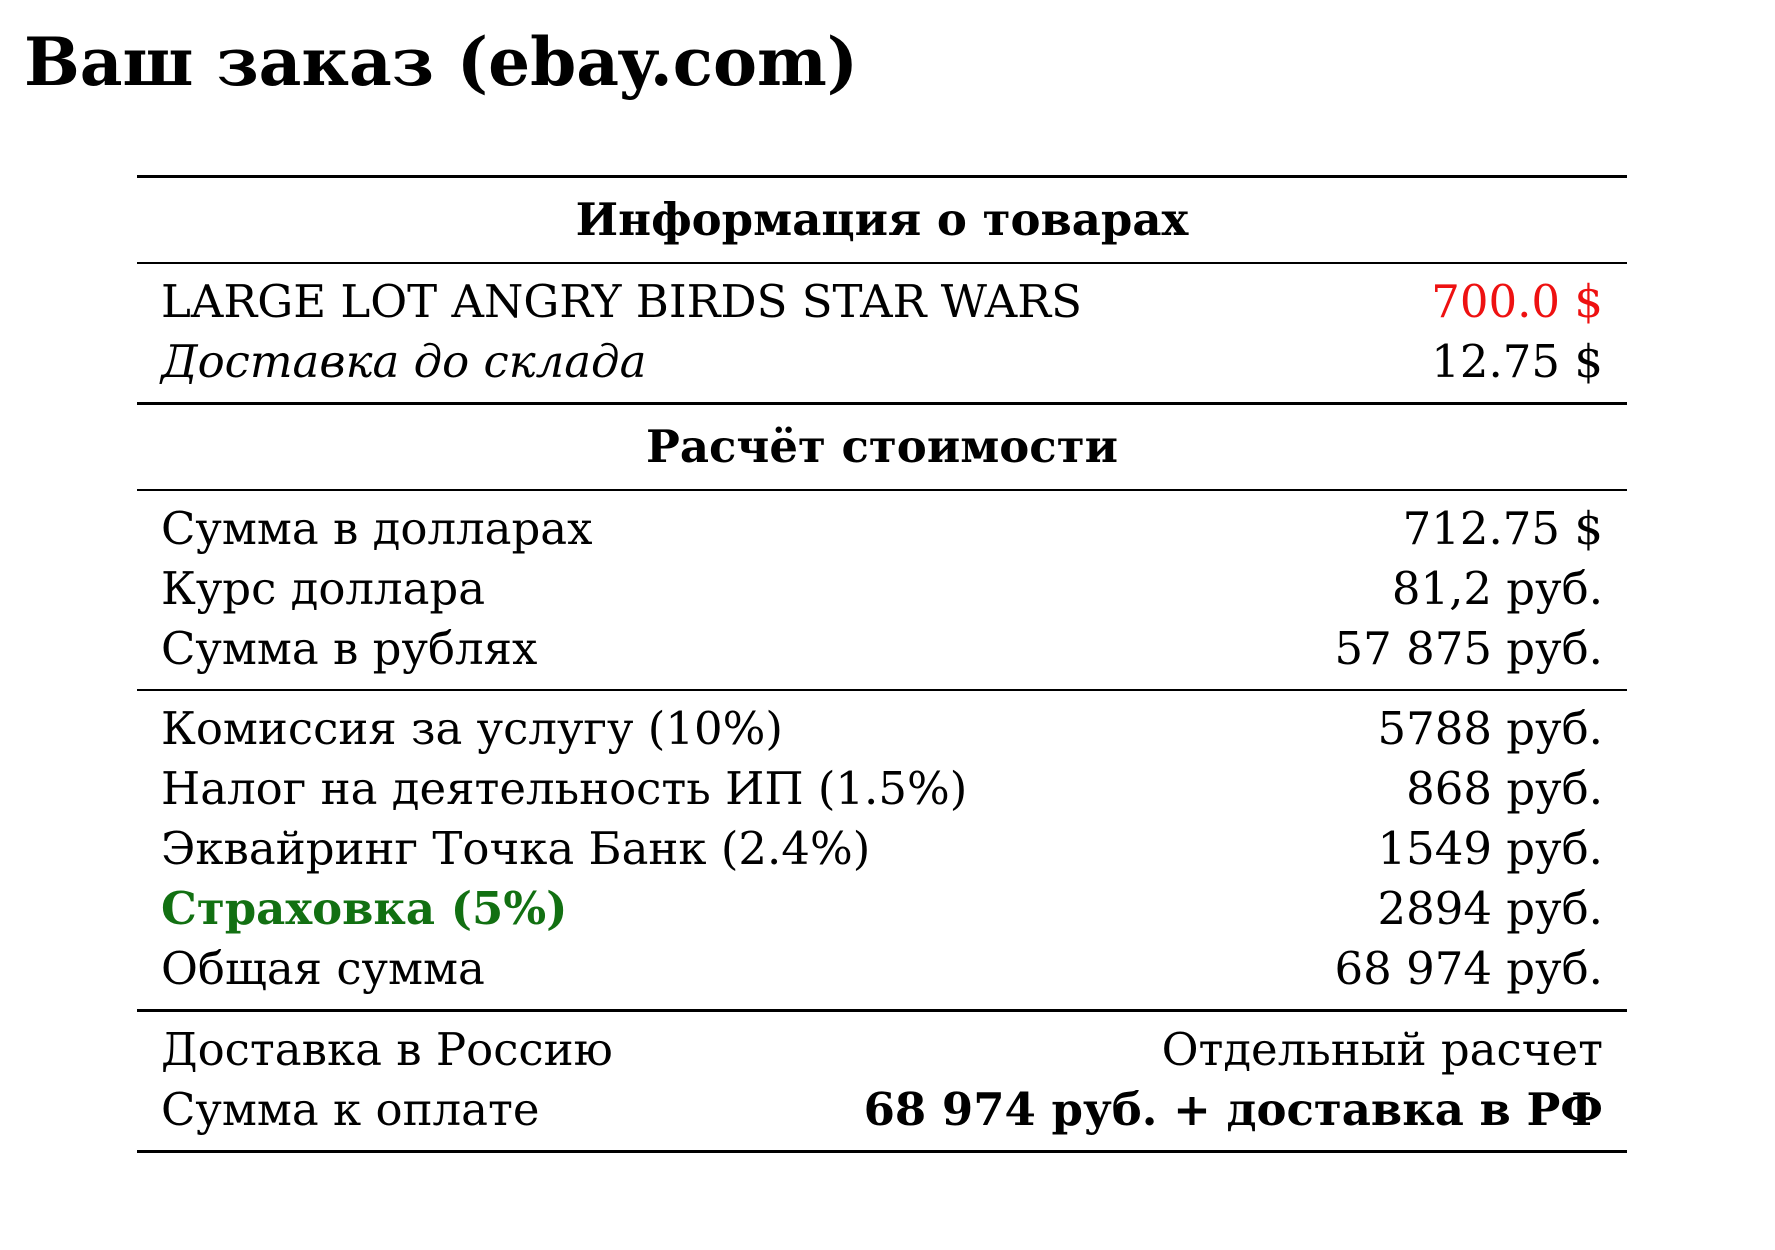 The width and height of the screenshot is (1775, 1250). Describe the element at coordinates (882, 690) in the screenshot. I see `conversion-bottom-rule` at that location.